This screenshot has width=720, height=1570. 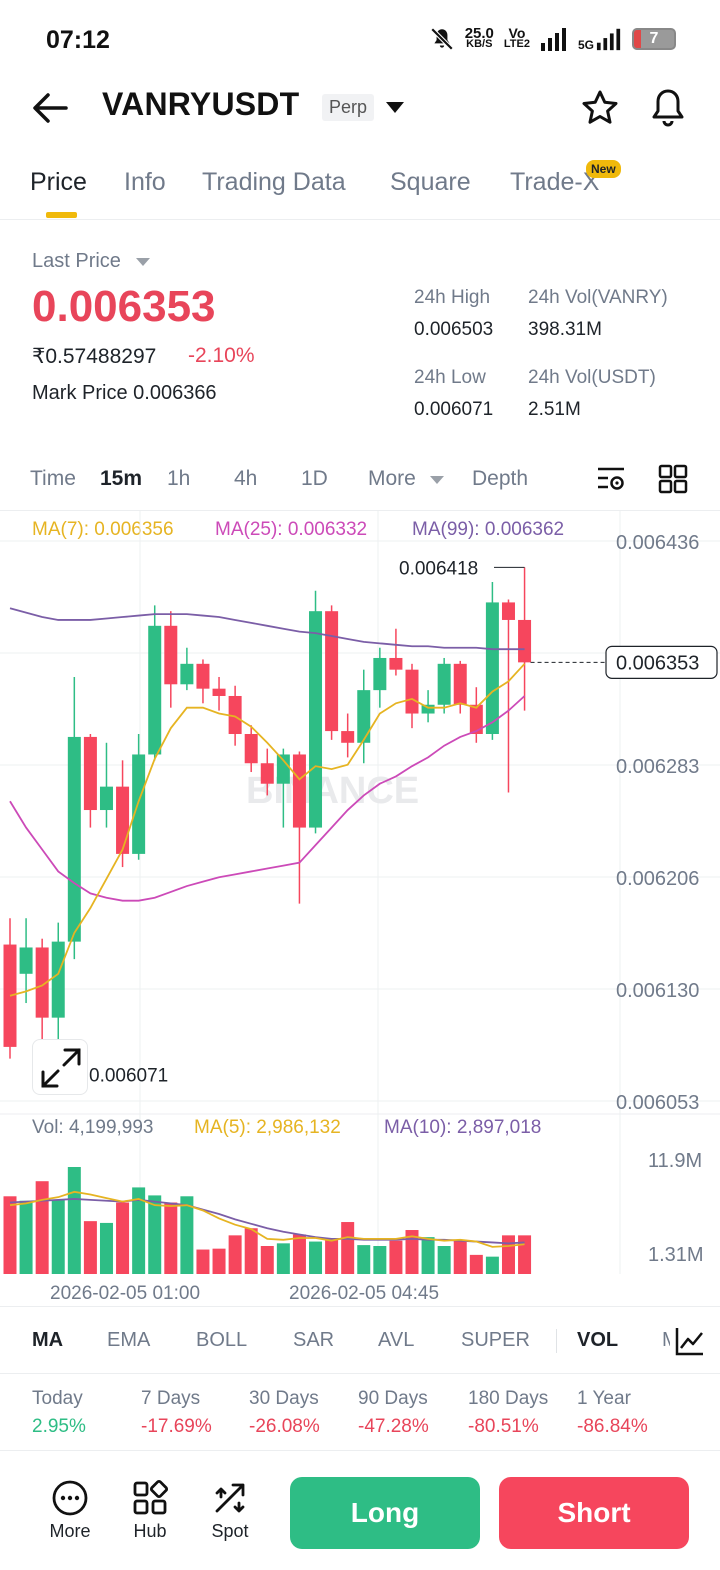 I want to click on price-axis-tick: 0.006436, so click(x=657, y=543).